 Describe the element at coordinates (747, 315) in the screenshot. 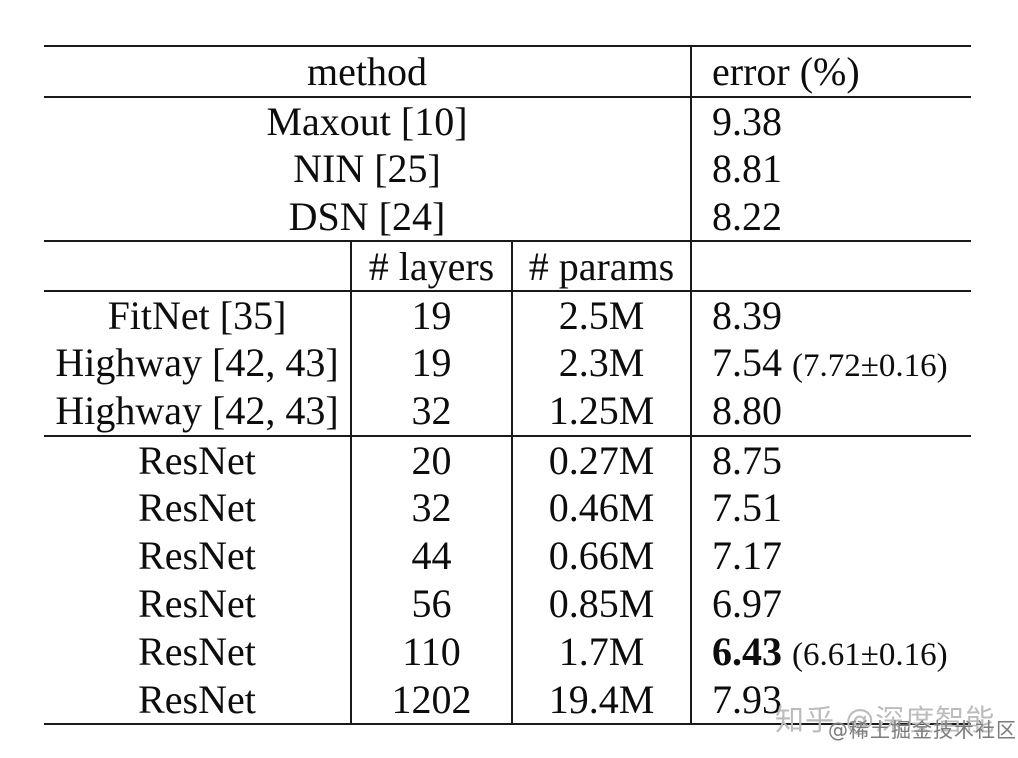

I see `error-value: 8.39` at that location.